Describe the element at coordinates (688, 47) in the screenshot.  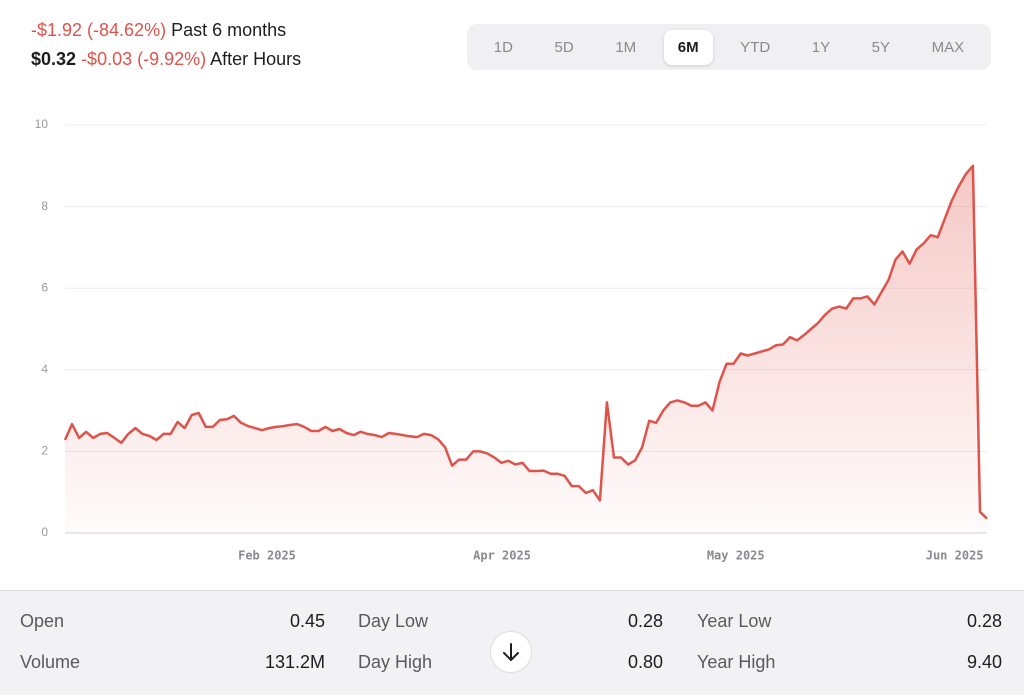
I see `range-tab: 6M` at that location.